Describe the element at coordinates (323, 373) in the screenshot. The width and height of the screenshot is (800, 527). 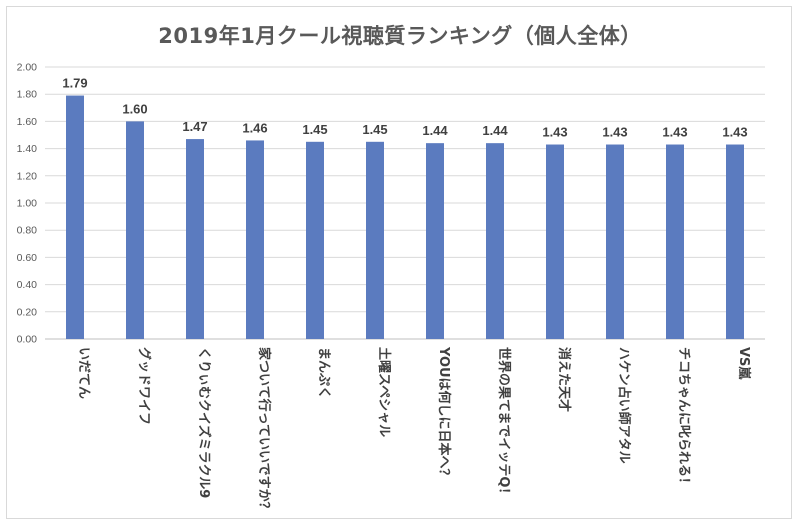
I see `category-label: まんぷく` at that location.